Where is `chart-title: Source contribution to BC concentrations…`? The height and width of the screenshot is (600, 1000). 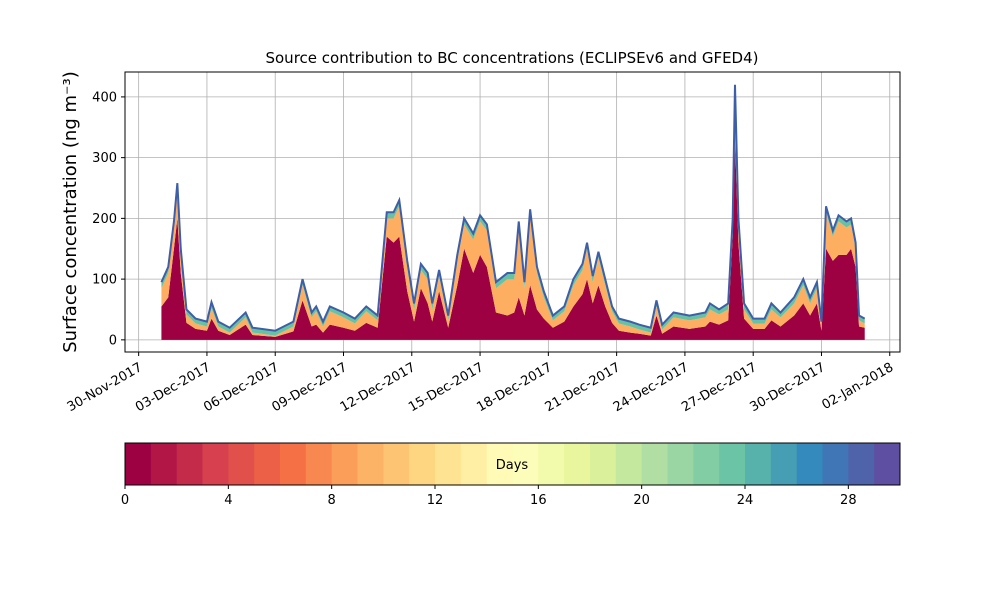 chart-title: Source contribution to BC concentrations… is located at coordinates (511, 58).